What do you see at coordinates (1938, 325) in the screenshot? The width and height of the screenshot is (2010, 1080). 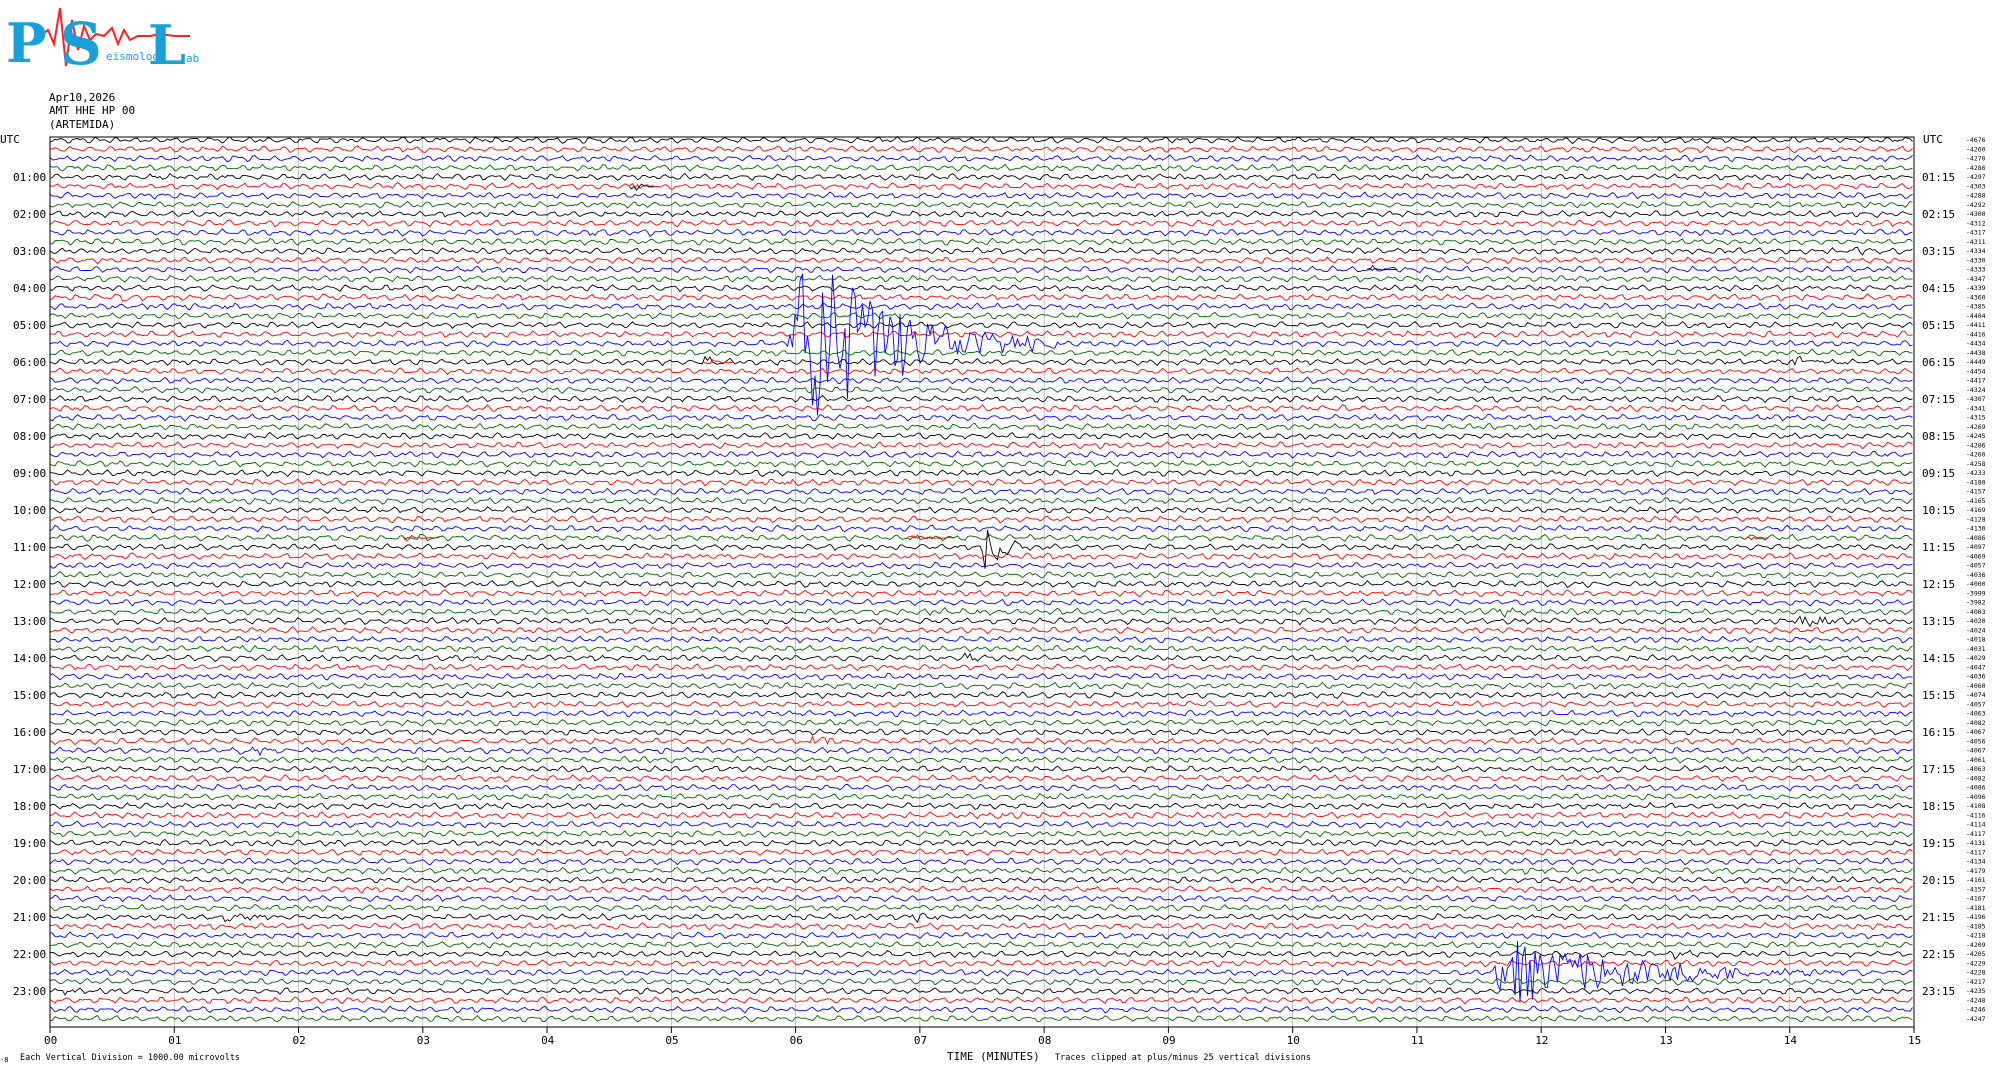 I see `right-time-label: 05:15` at bounding box center [1938, 325].